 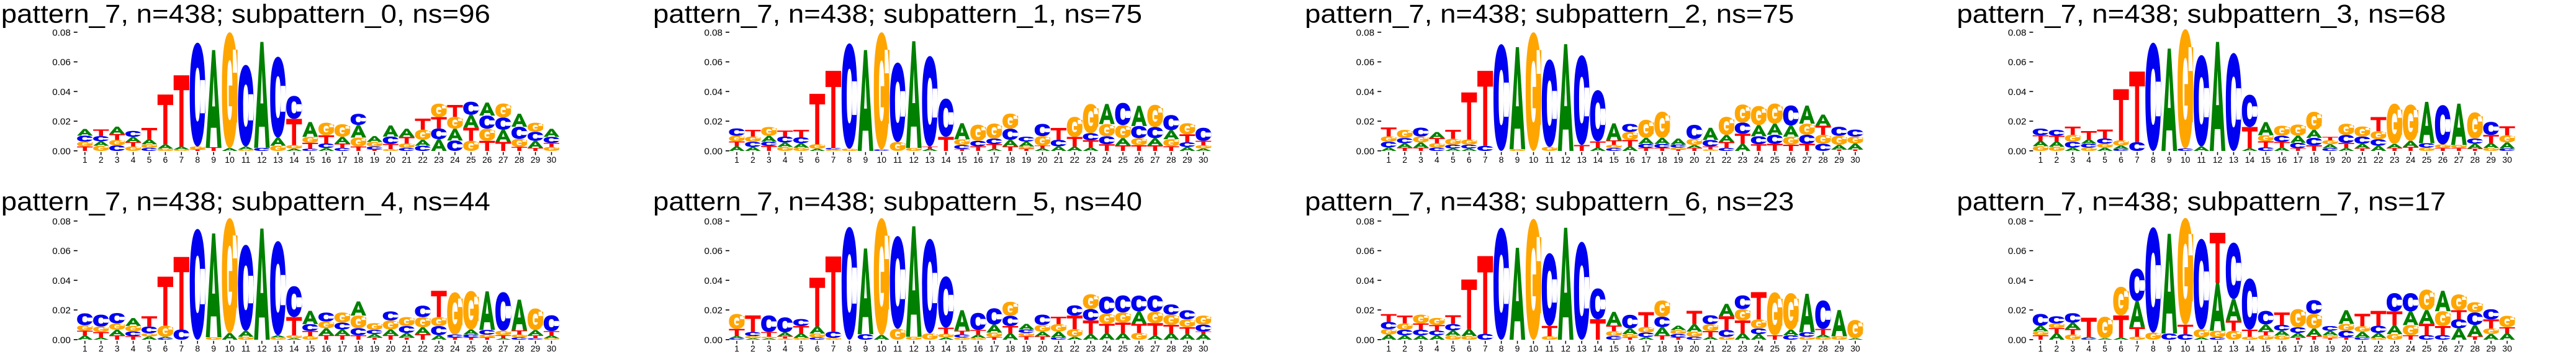 I want to click on svg-text:pattern_7, n=438; subpattern_6: pattern_7, n=438; subpattern_6, ns=23, so click(x=1549, y=201).